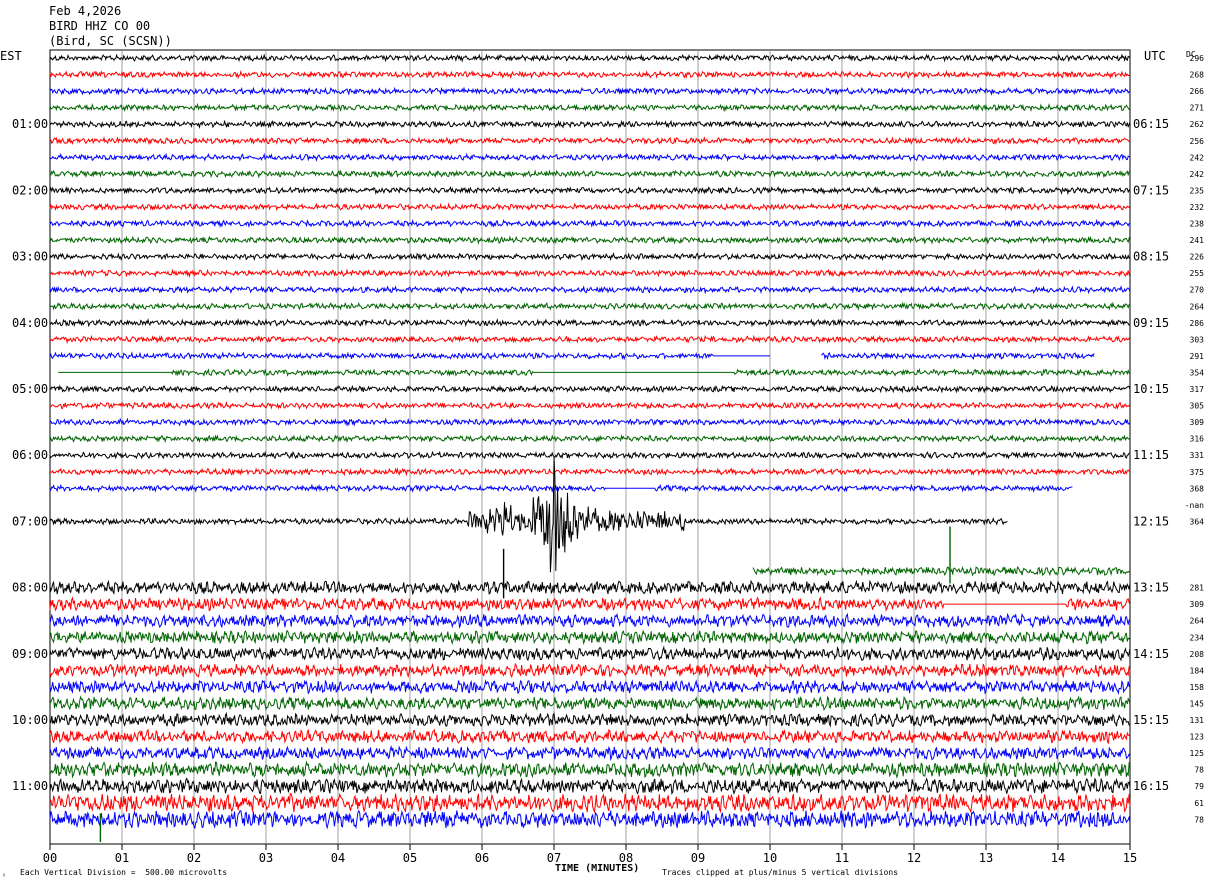 The image size is (1210, 886). I want to click on station-label: BIRD HHZ CO 00, so click(100, 26).